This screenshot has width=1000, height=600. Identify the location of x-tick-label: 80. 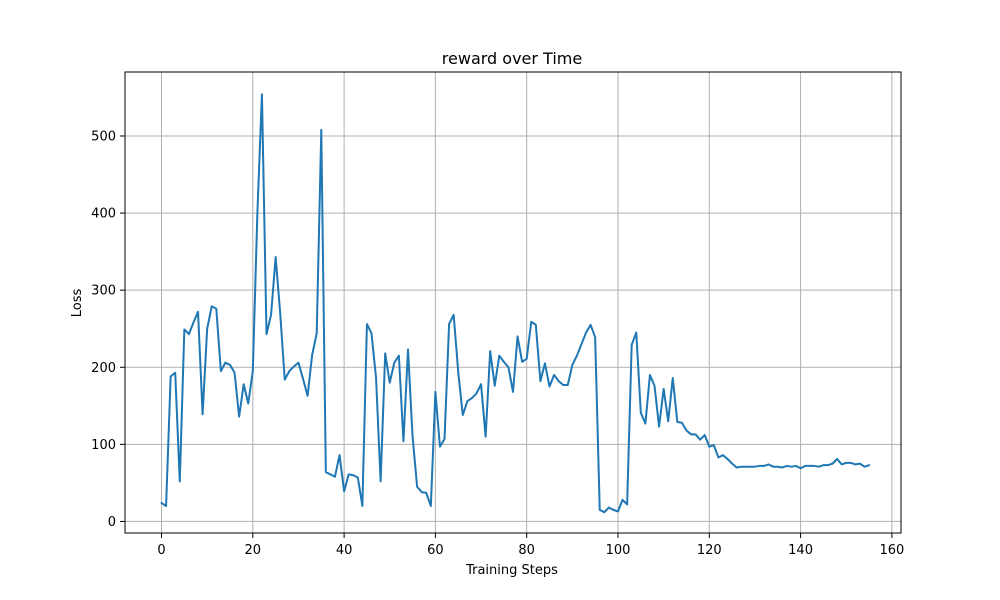
(526, 550).